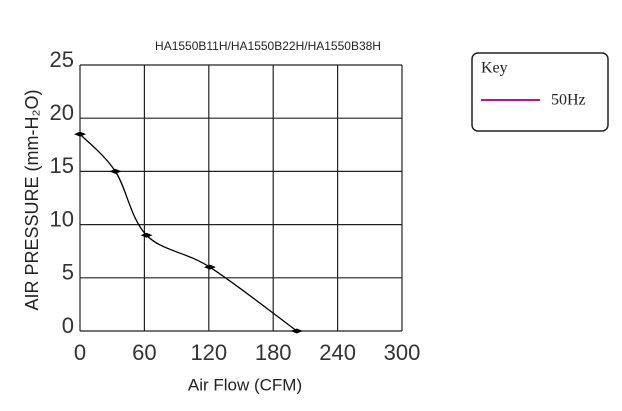  What do you see at coordinates (80, 352) in the screenshot?
I see `x-tick-label: 0` at bounding box center [80, 352].